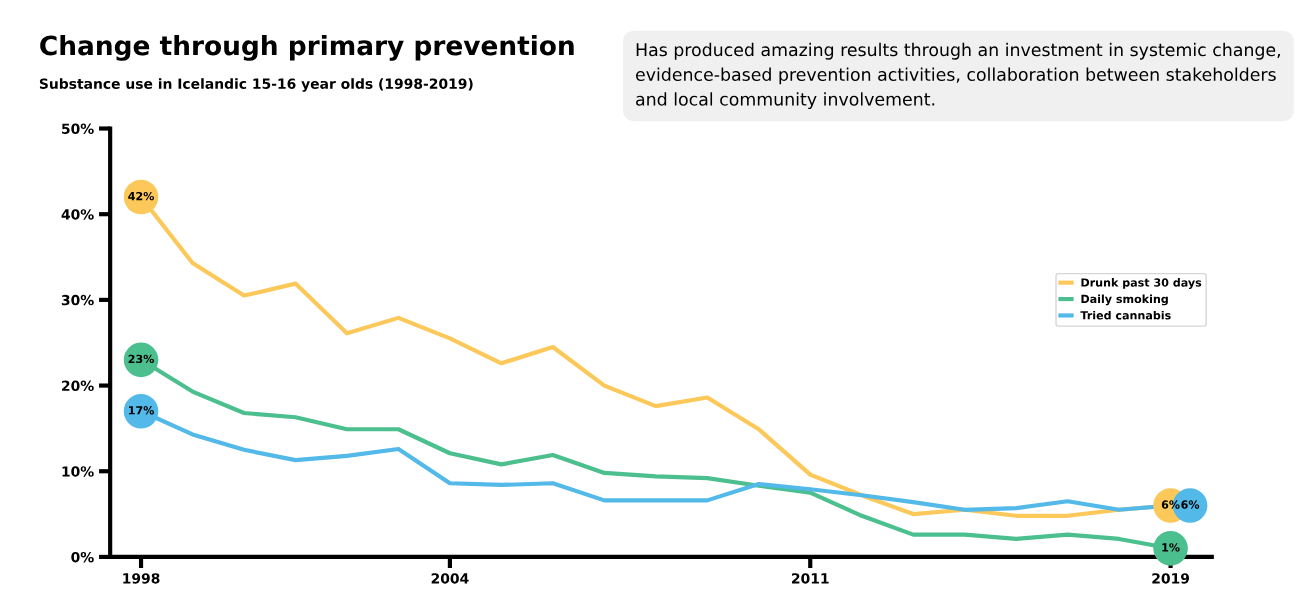  I want to click on legend-label: Daily smoking, so click(1124, 300).